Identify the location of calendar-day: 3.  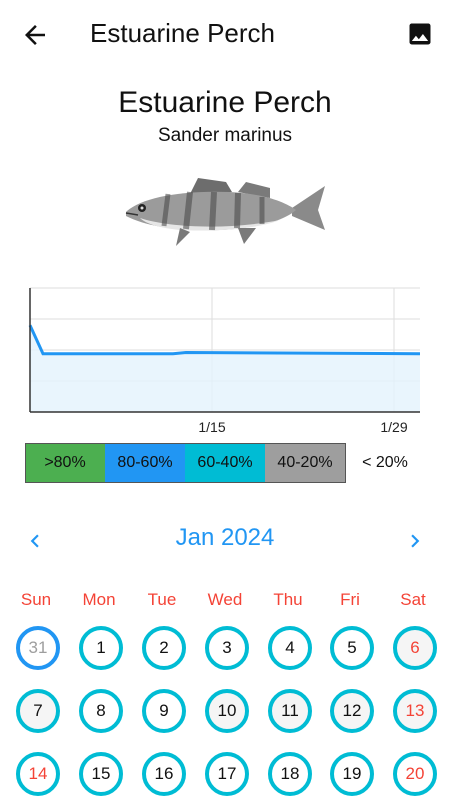
(227, 648).